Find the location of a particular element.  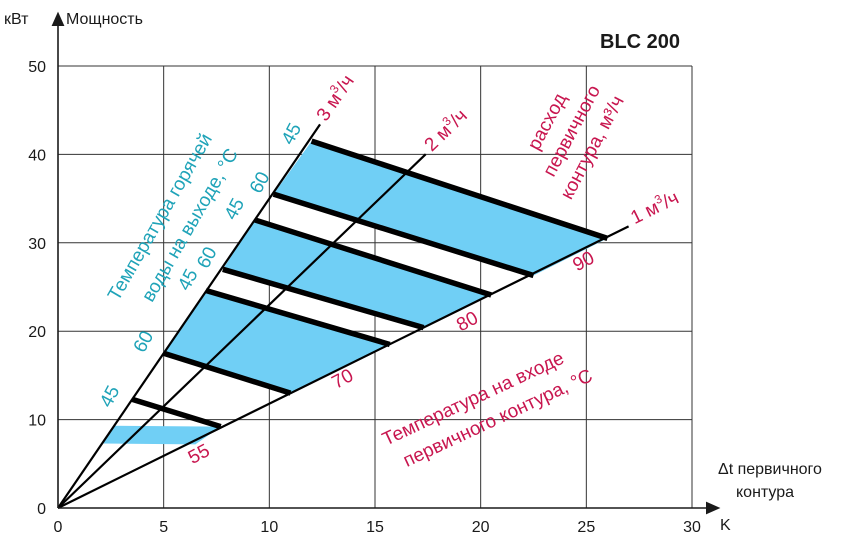

inlet-temp-label-55: 55 is located at coordinates (199, 454).